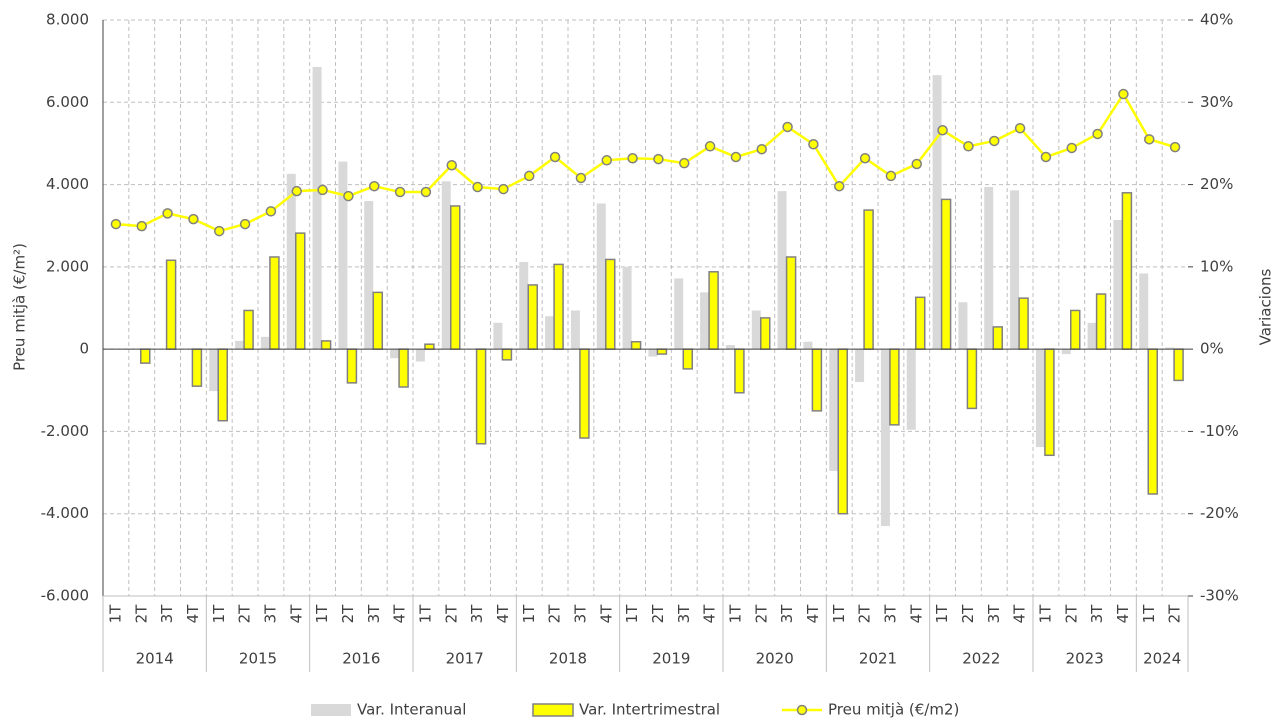 The width and height of the screenshot is (1282, 726). I want to click on x-group-label: 2022, so click(981, 659).